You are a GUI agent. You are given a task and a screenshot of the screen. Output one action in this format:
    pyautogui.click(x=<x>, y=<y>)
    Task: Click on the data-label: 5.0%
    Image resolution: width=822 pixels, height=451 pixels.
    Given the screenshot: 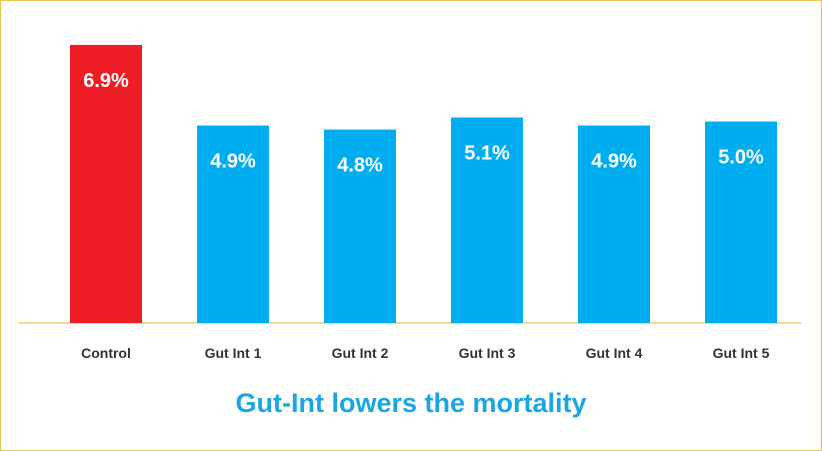 What is the action you would take?
    pyautogui.click(x=741, y=158)
    